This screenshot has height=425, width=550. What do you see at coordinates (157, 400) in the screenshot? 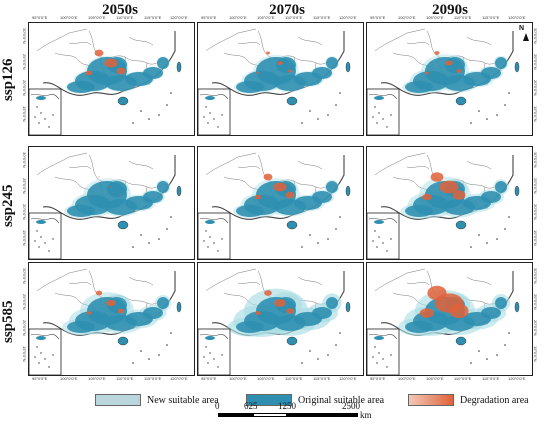
I see `legend-new-suitable-area: New suitable area` at bounding box center [157, 400].